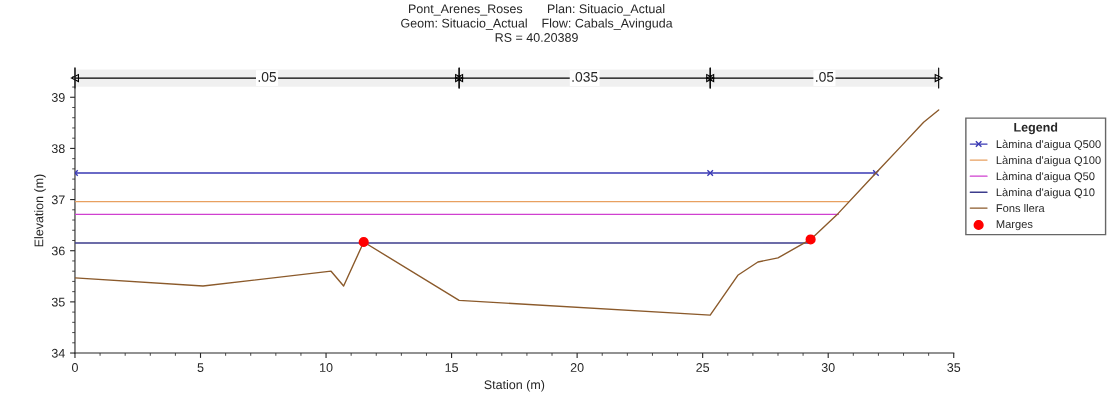 This screenshot has width=1109, height=403. I want to click on x-tick-label: 30, so click(828, 367).